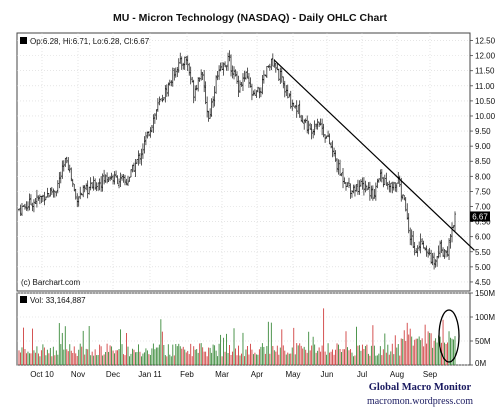  I want to click on volume-tick-label: 0M, so click(480, 363).